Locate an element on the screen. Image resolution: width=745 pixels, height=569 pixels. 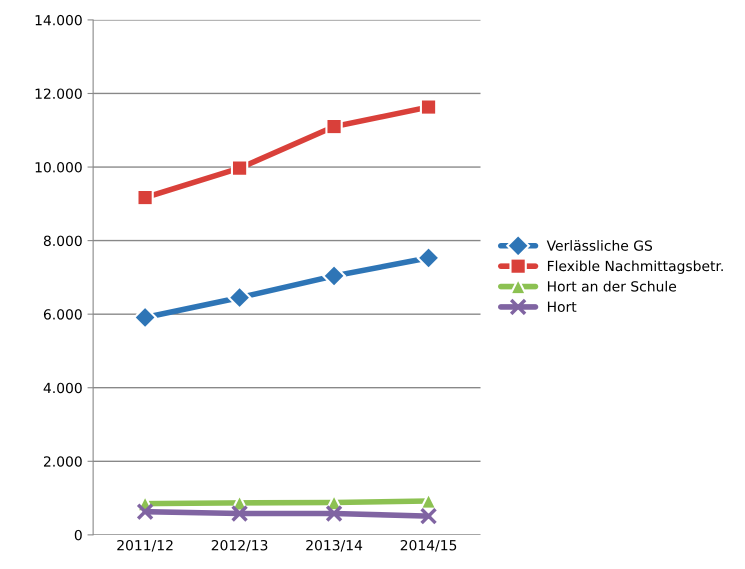
x-tick-label: 2014/15 is located at coordinates (428, 546).